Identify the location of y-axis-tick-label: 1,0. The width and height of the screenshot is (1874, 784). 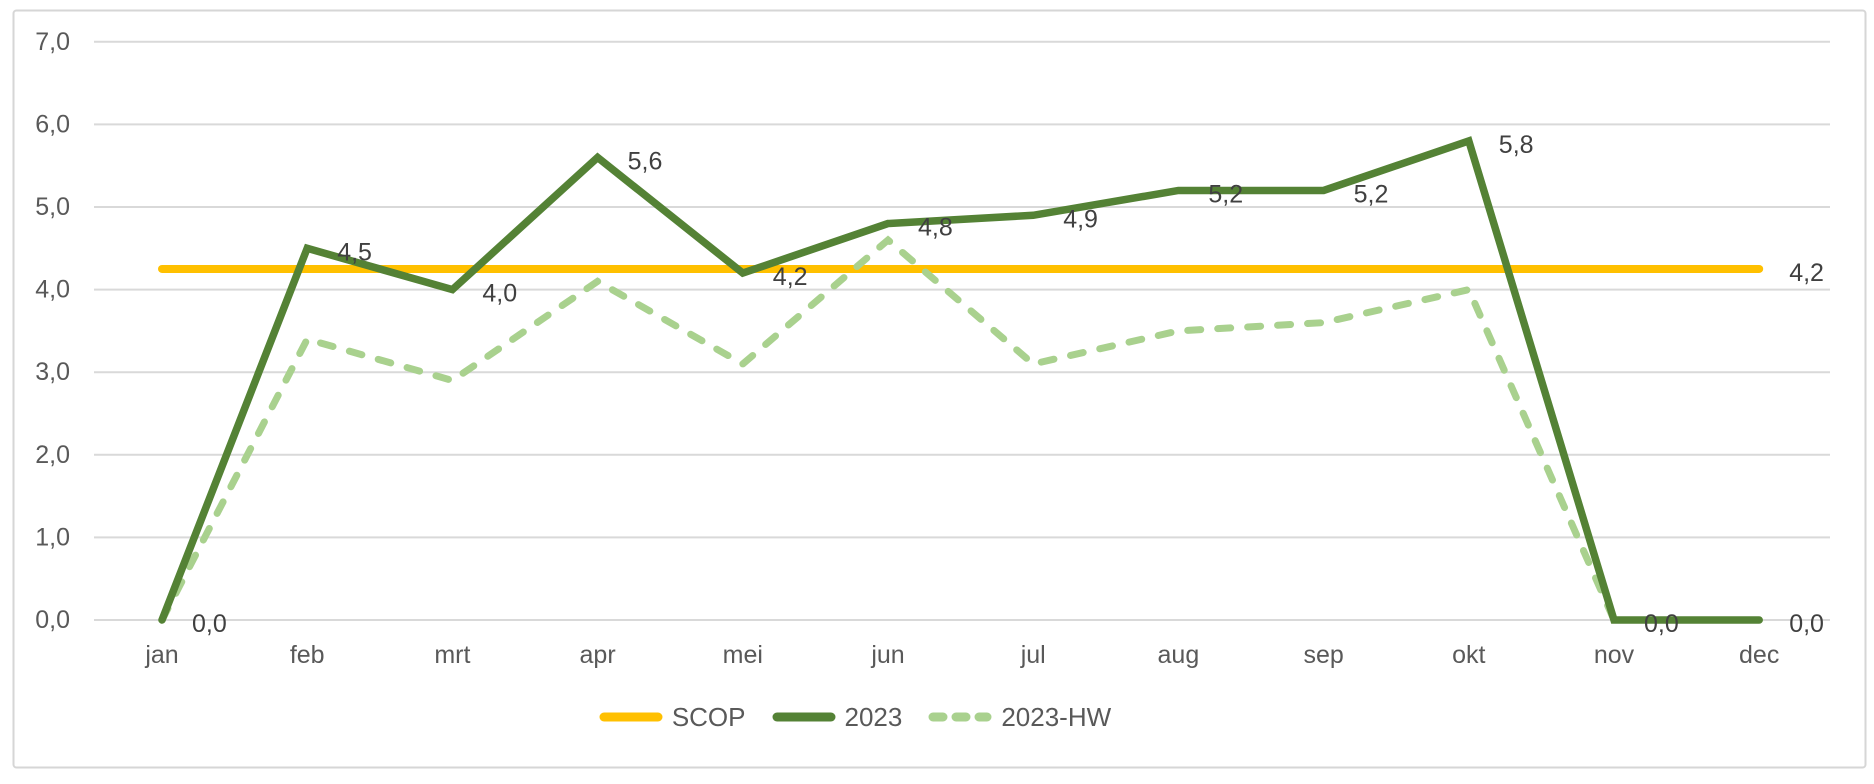
(52, 537).